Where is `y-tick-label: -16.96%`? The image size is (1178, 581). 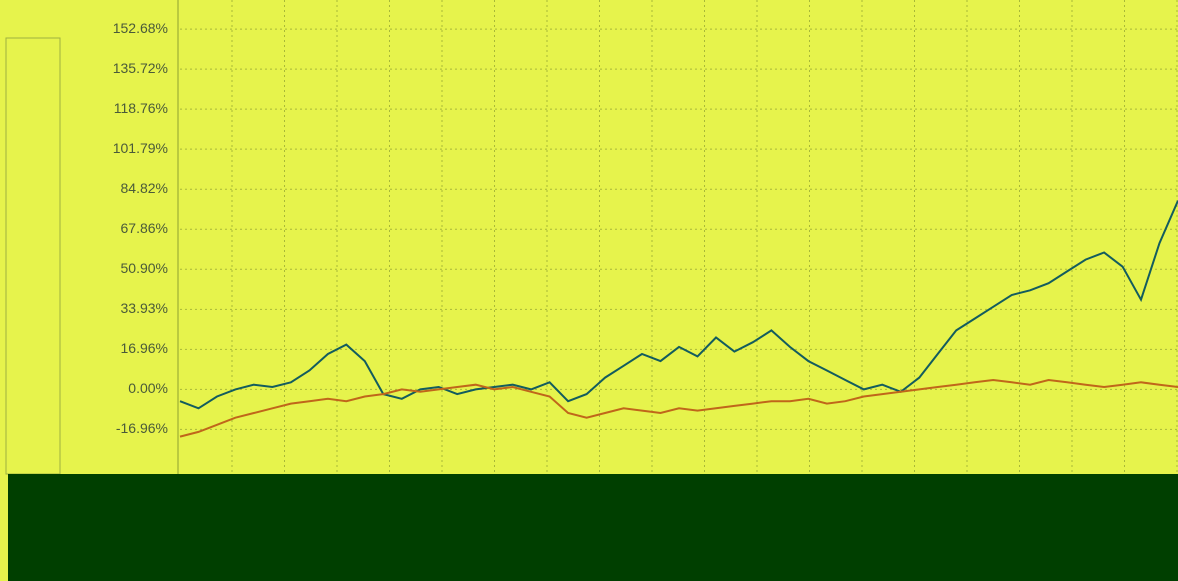 y-tick-label: -16.96% is located at coordinates (142, 428).